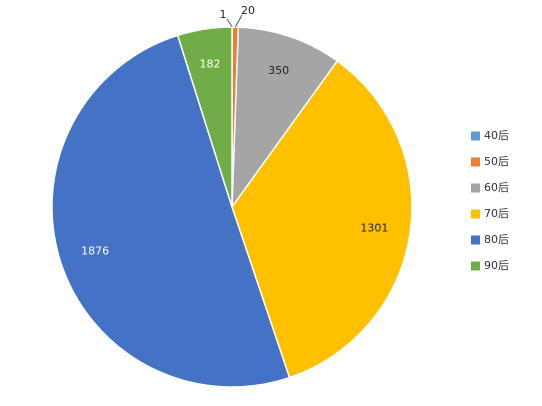  What do you see at coordinates (248, 10) in the screenshot?
I see `data-label-2: 20` at bounding box center [248, 10].